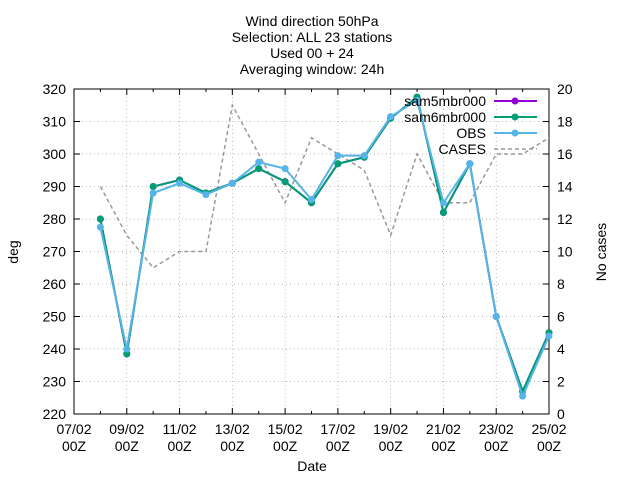 This screenshot has height=480, width=640. Describe the element at coordinates (565, 154) in the screenshot. I see `y2-tick-label: 16` at that location.